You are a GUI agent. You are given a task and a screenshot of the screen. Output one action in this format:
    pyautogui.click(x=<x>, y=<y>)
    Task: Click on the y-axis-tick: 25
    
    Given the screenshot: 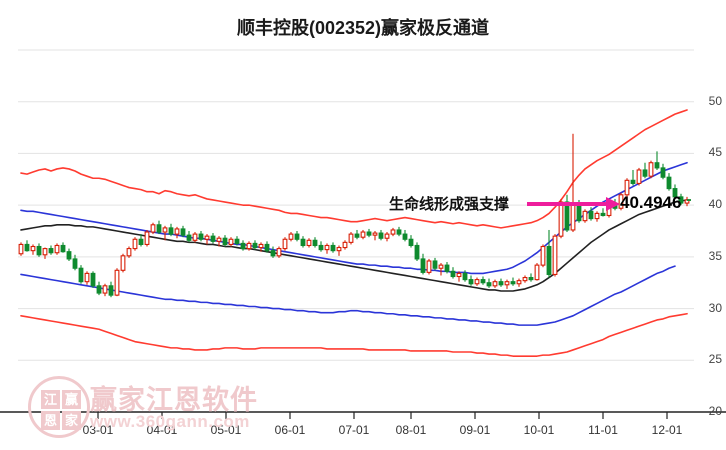 What is the action you would take?
    pyautogui.click(x=715, y=359)
    